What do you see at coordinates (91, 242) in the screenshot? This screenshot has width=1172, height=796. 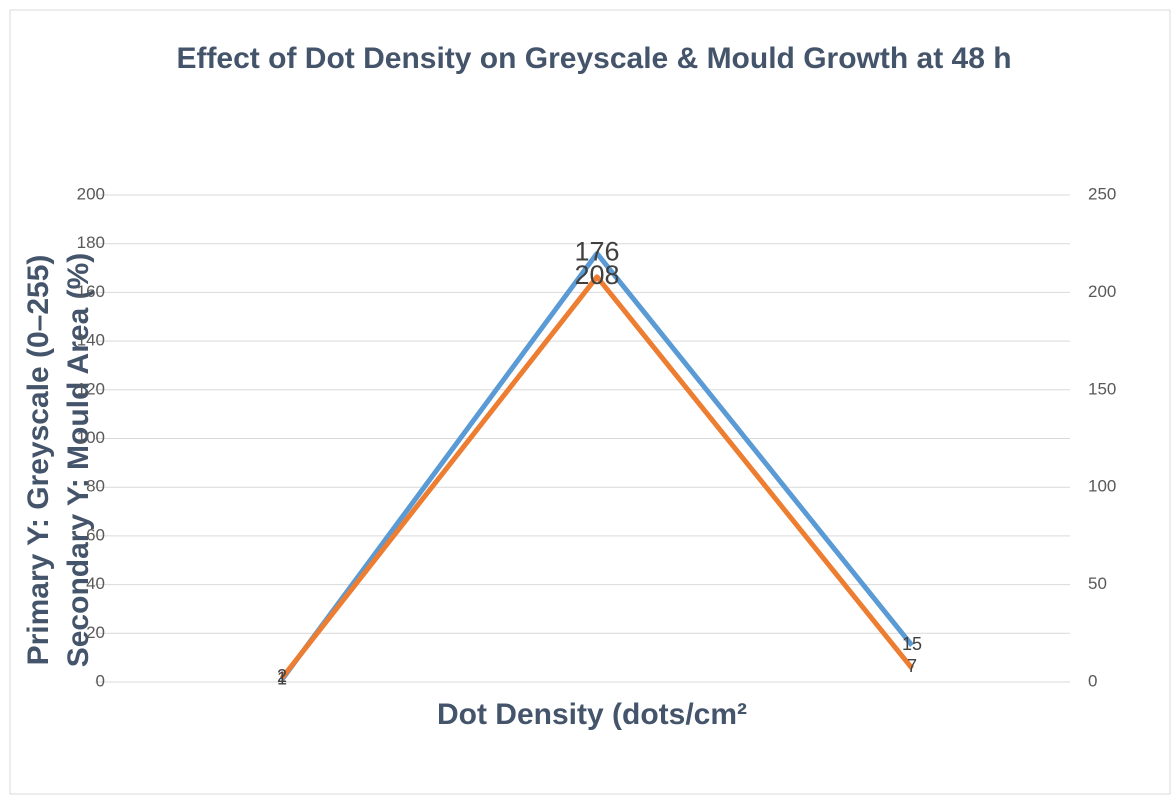 I see `y-tick-label: 180` at bounding box center [91, 242].